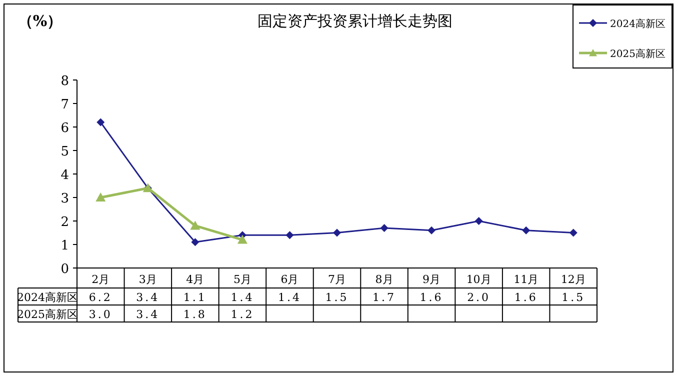 The width and height of the screenshot is (678, 379). What do you see at coordinates (64, 128) in the screenshot?
I see `y-tick-label: 6` at bounding box center [64, 128].